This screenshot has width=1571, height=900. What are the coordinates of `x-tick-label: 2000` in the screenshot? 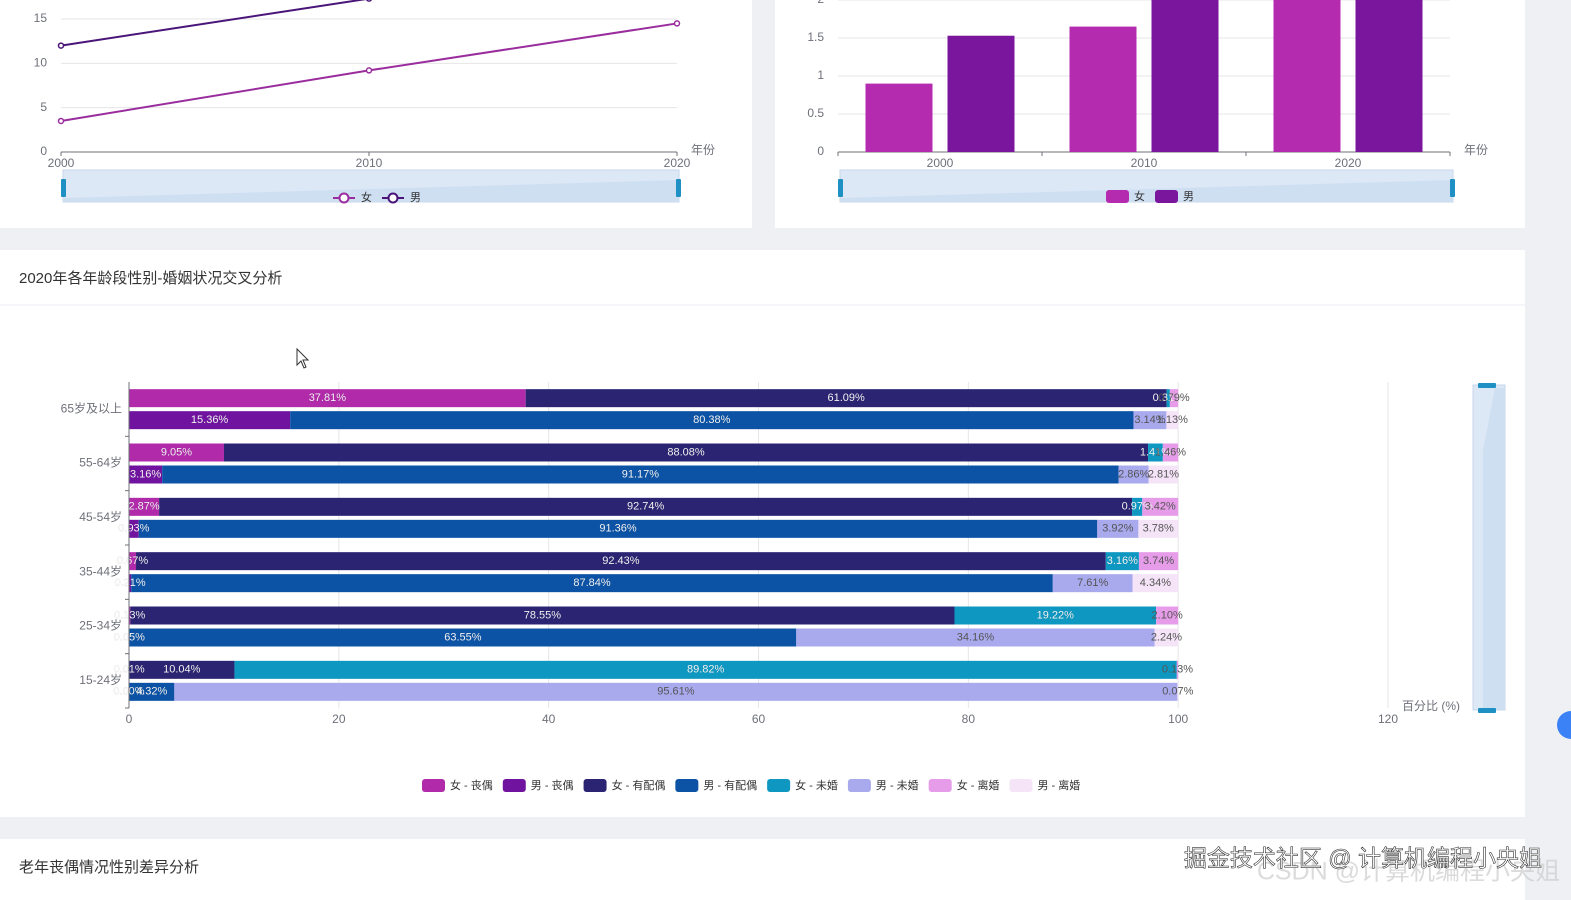 It's located at (940, 163).